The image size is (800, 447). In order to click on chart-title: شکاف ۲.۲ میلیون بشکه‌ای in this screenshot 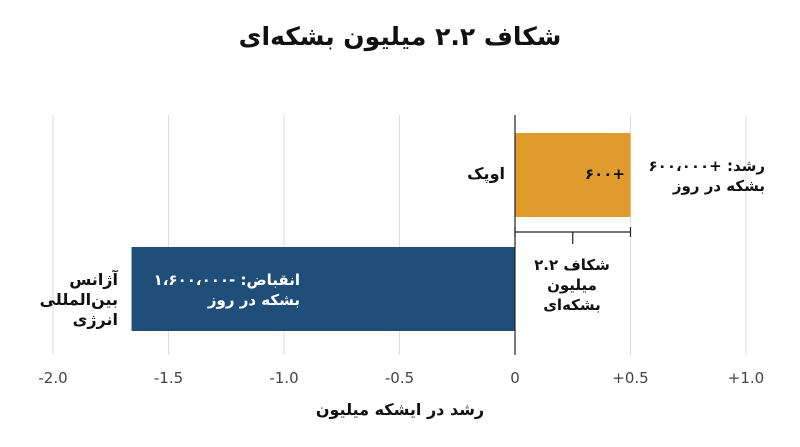, I will do `click(400, 36)`.